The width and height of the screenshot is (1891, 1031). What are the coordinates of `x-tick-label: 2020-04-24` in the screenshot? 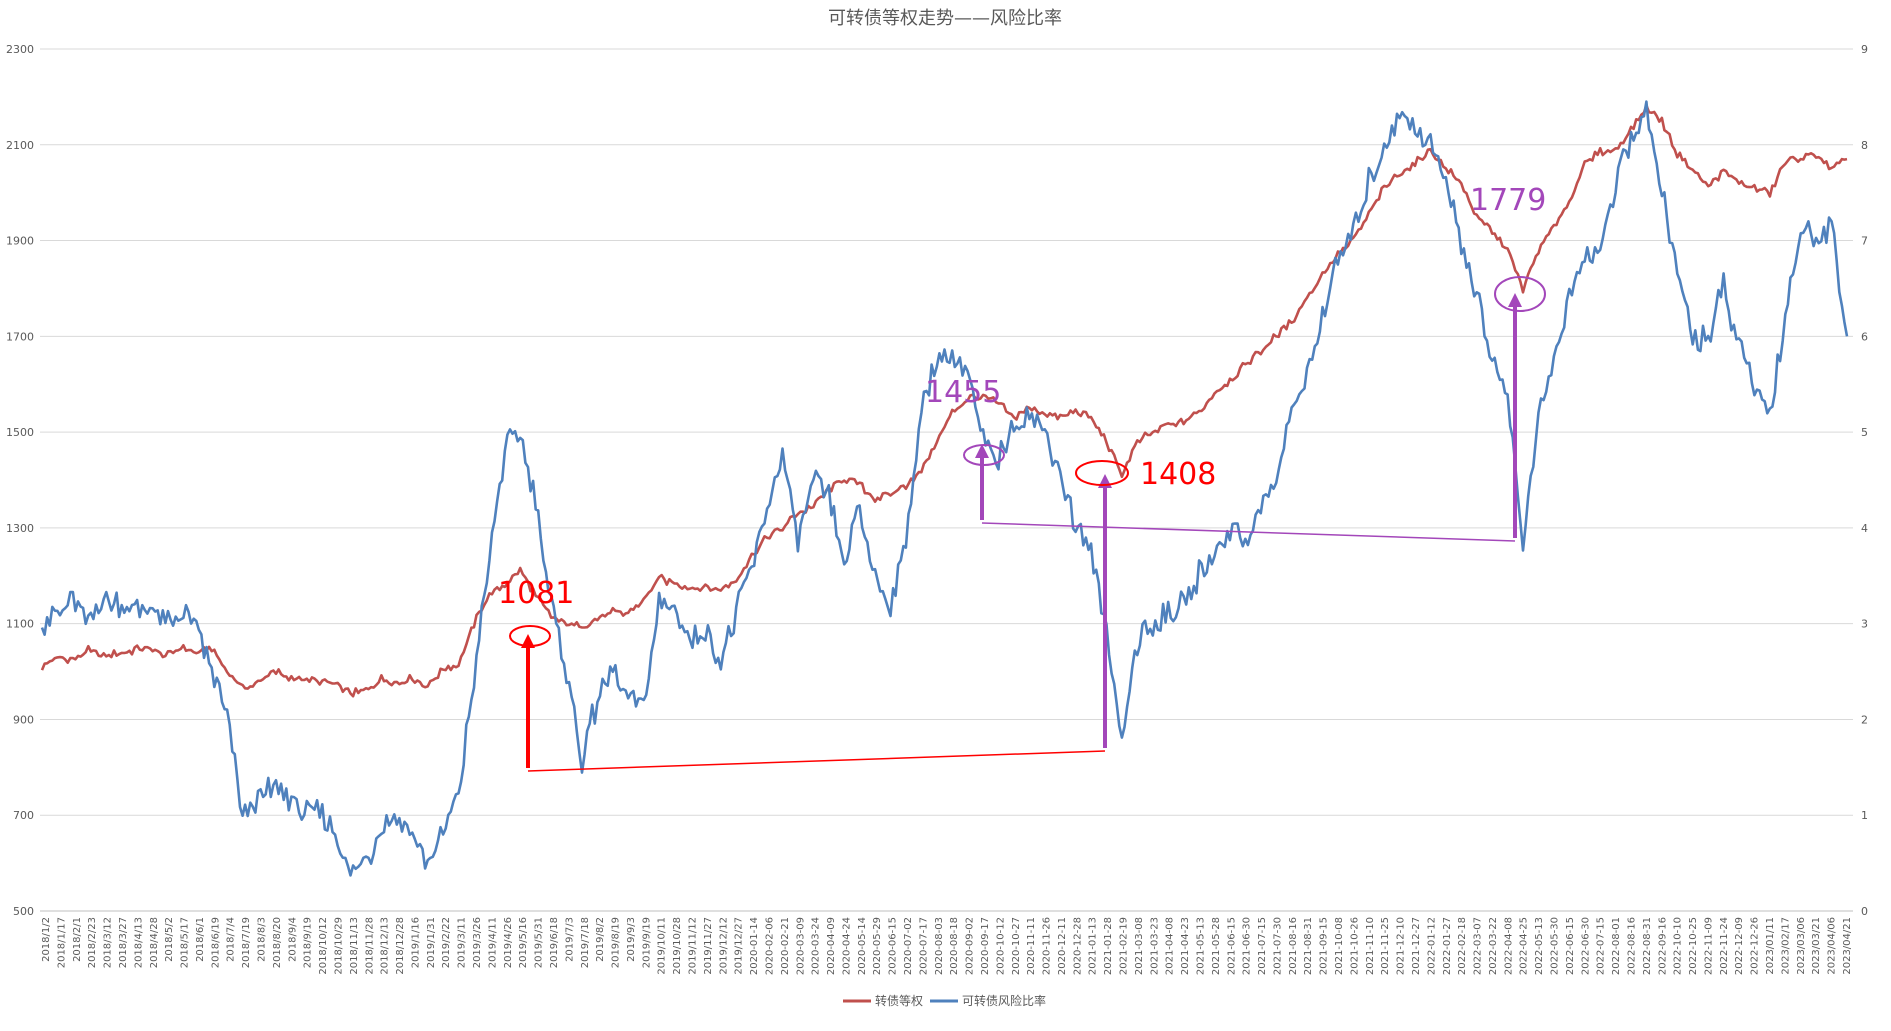 It's located at (846, 946).